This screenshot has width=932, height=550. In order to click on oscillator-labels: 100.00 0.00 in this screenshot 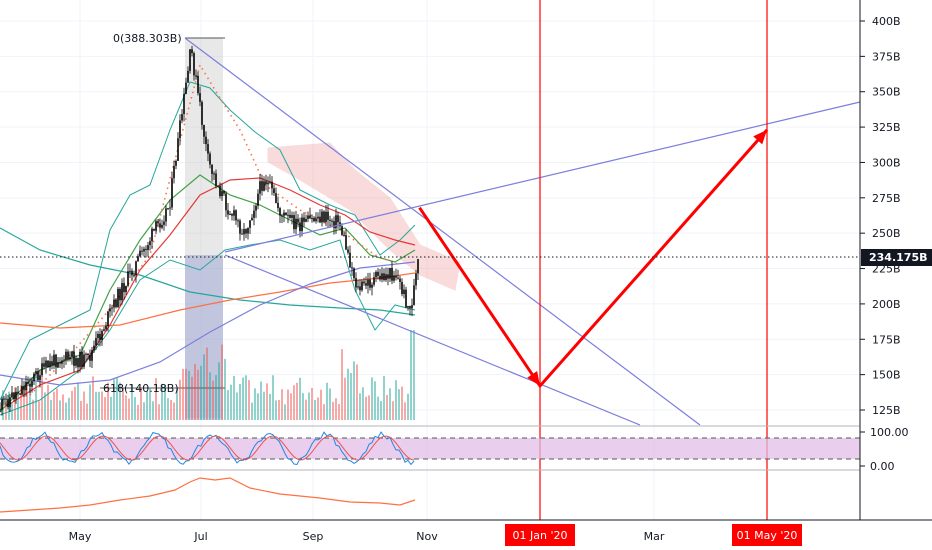, I will do `click(884, 449)`.